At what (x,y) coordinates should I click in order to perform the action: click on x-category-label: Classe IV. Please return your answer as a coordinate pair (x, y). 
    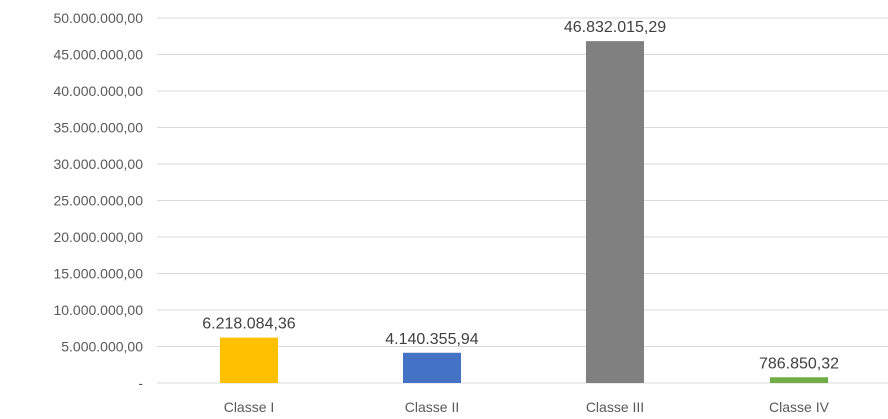
    Looking at the image, I should click on (799, 407).